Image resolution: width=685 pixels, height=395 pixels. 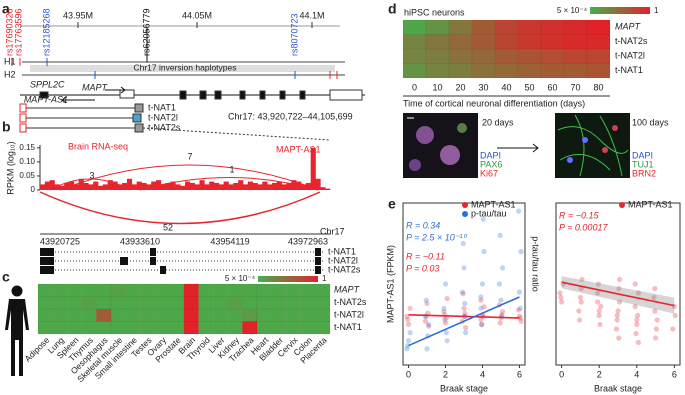 I want to click on stain-label: DAPI, so click(x=490, y=155).